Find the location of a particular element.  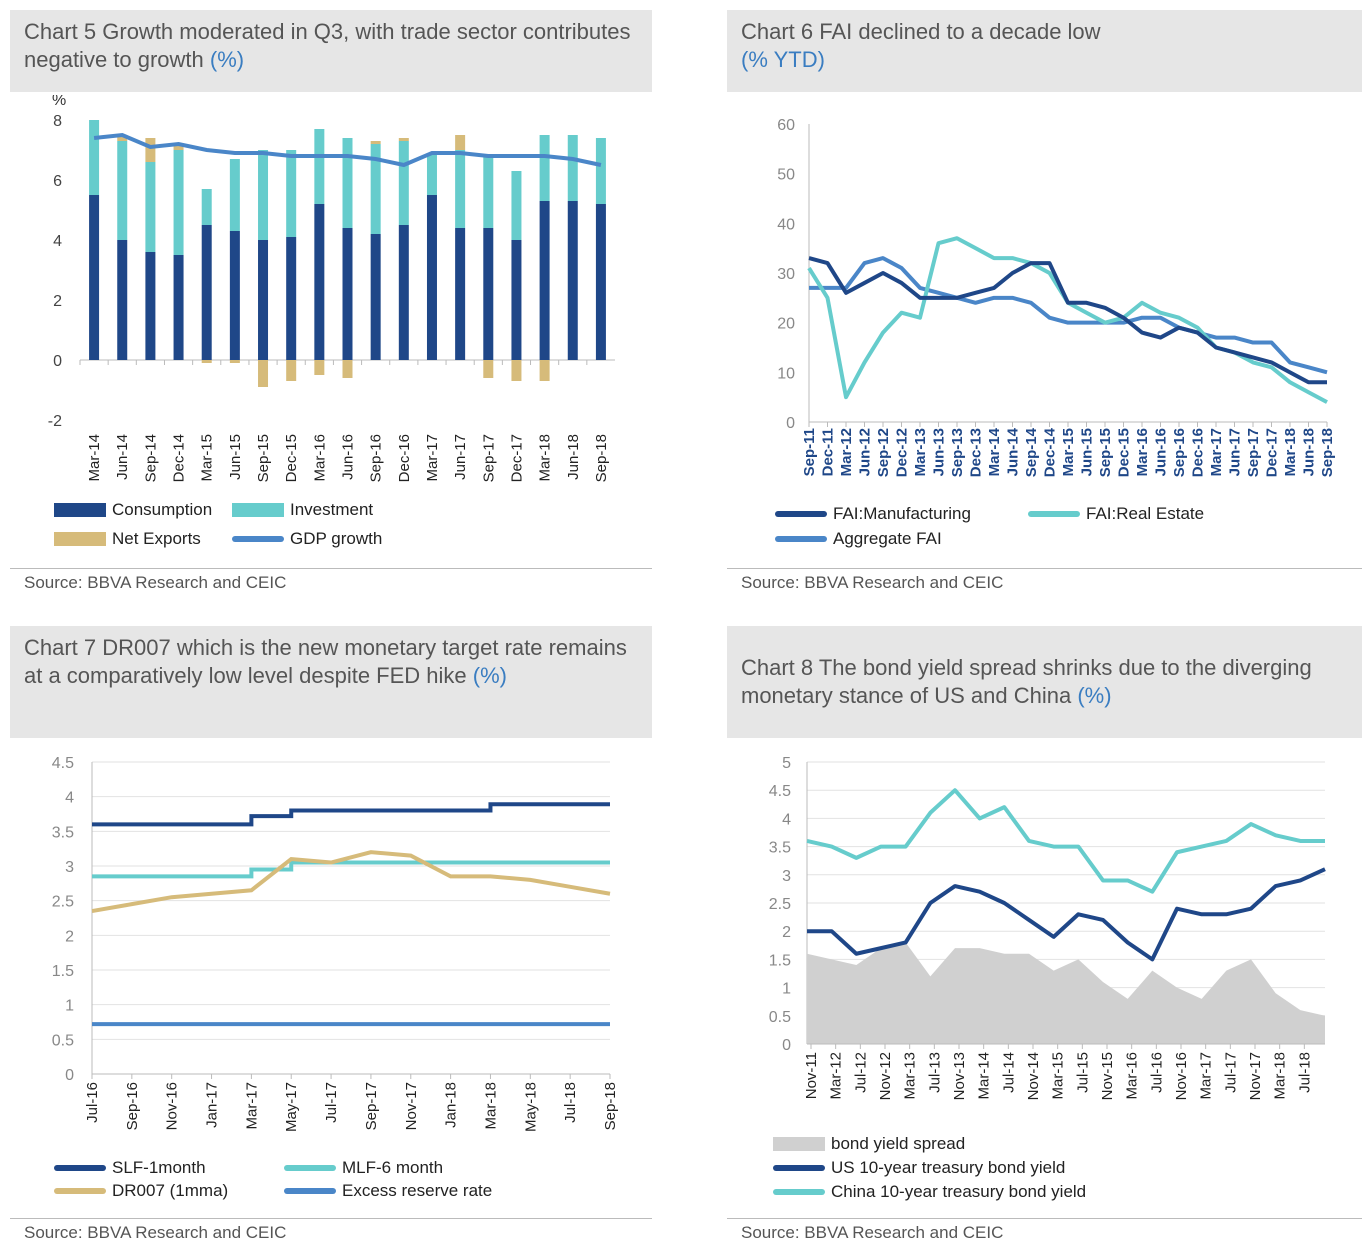

x-tick-label: Jan-18 is located at coordinates (451, 1105).